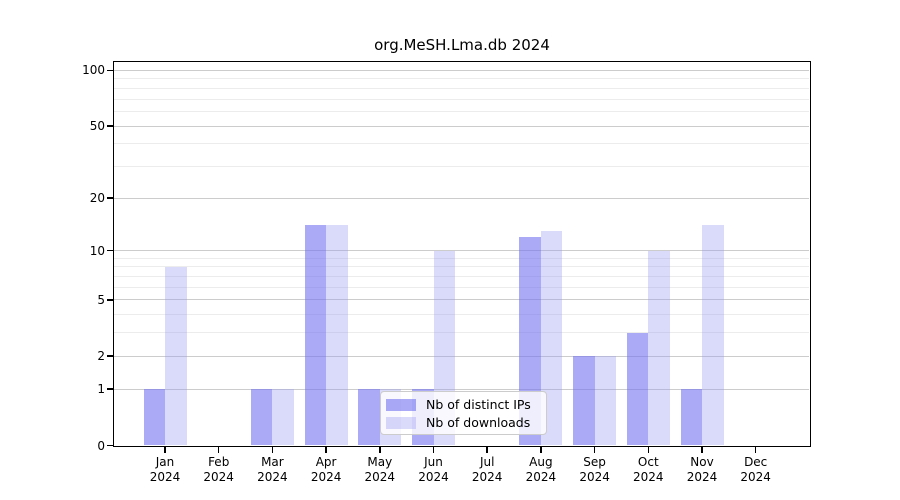 The height and width of the screenshot is (500, 900). What do you see at coordinates (487, 461) in the screenshot?
I see `x-tick-label-line: Jul` at bounding box center [487, 461].